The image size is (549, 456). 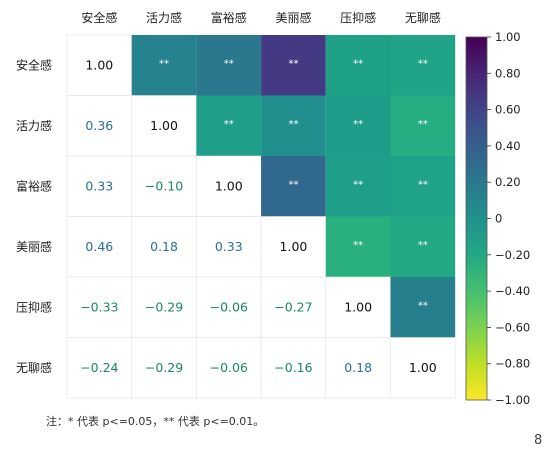 What do you see at coordinates (508, 182) in the screenshot?
I see `colorbar-tick-label: 0.20` at bounding box center [508, 182].